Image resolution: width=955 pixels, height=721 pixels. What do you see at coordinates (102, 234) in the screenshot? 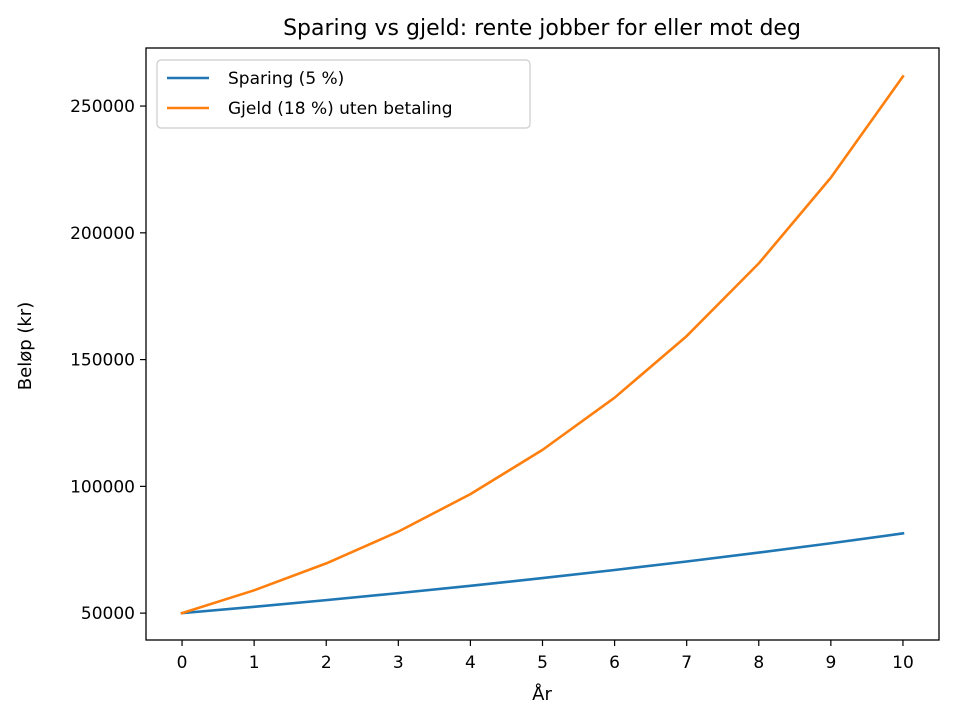
I see `y-tick-label: 200000` at bounding box center [102, 234].